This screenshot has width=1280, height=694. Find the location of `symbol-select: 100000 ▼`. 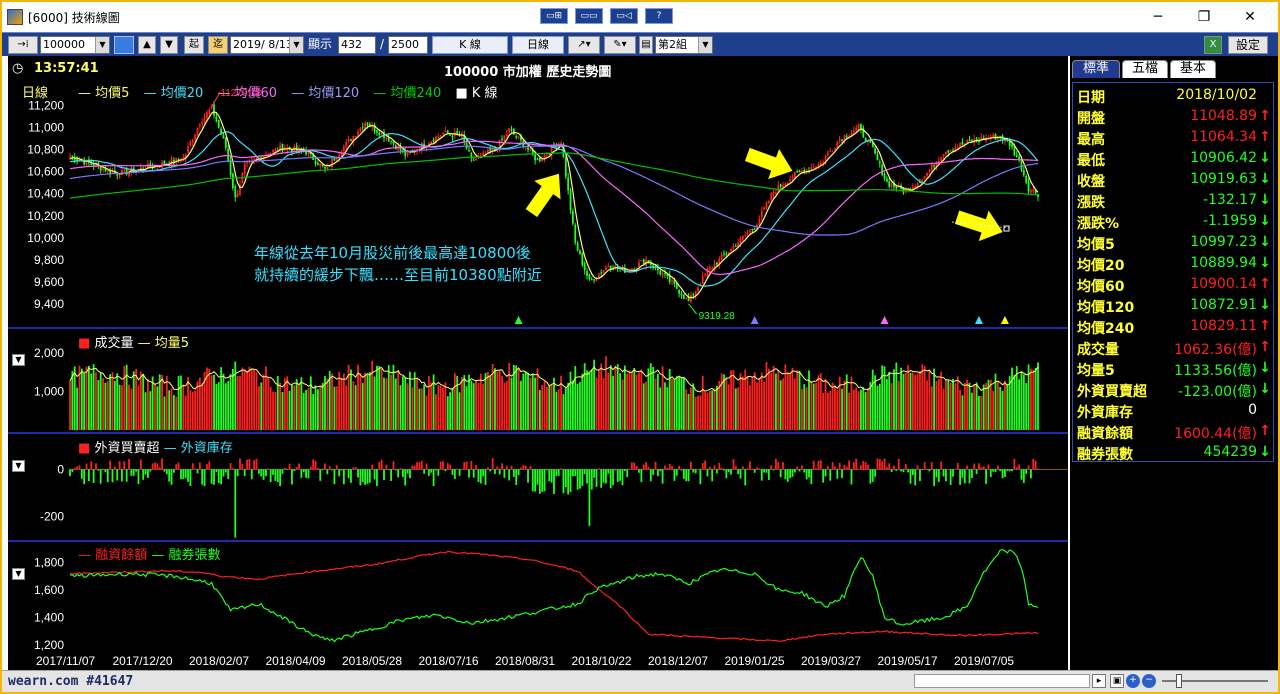

symbol-select: 100000 ▼ is located at coordinates (75, 45).